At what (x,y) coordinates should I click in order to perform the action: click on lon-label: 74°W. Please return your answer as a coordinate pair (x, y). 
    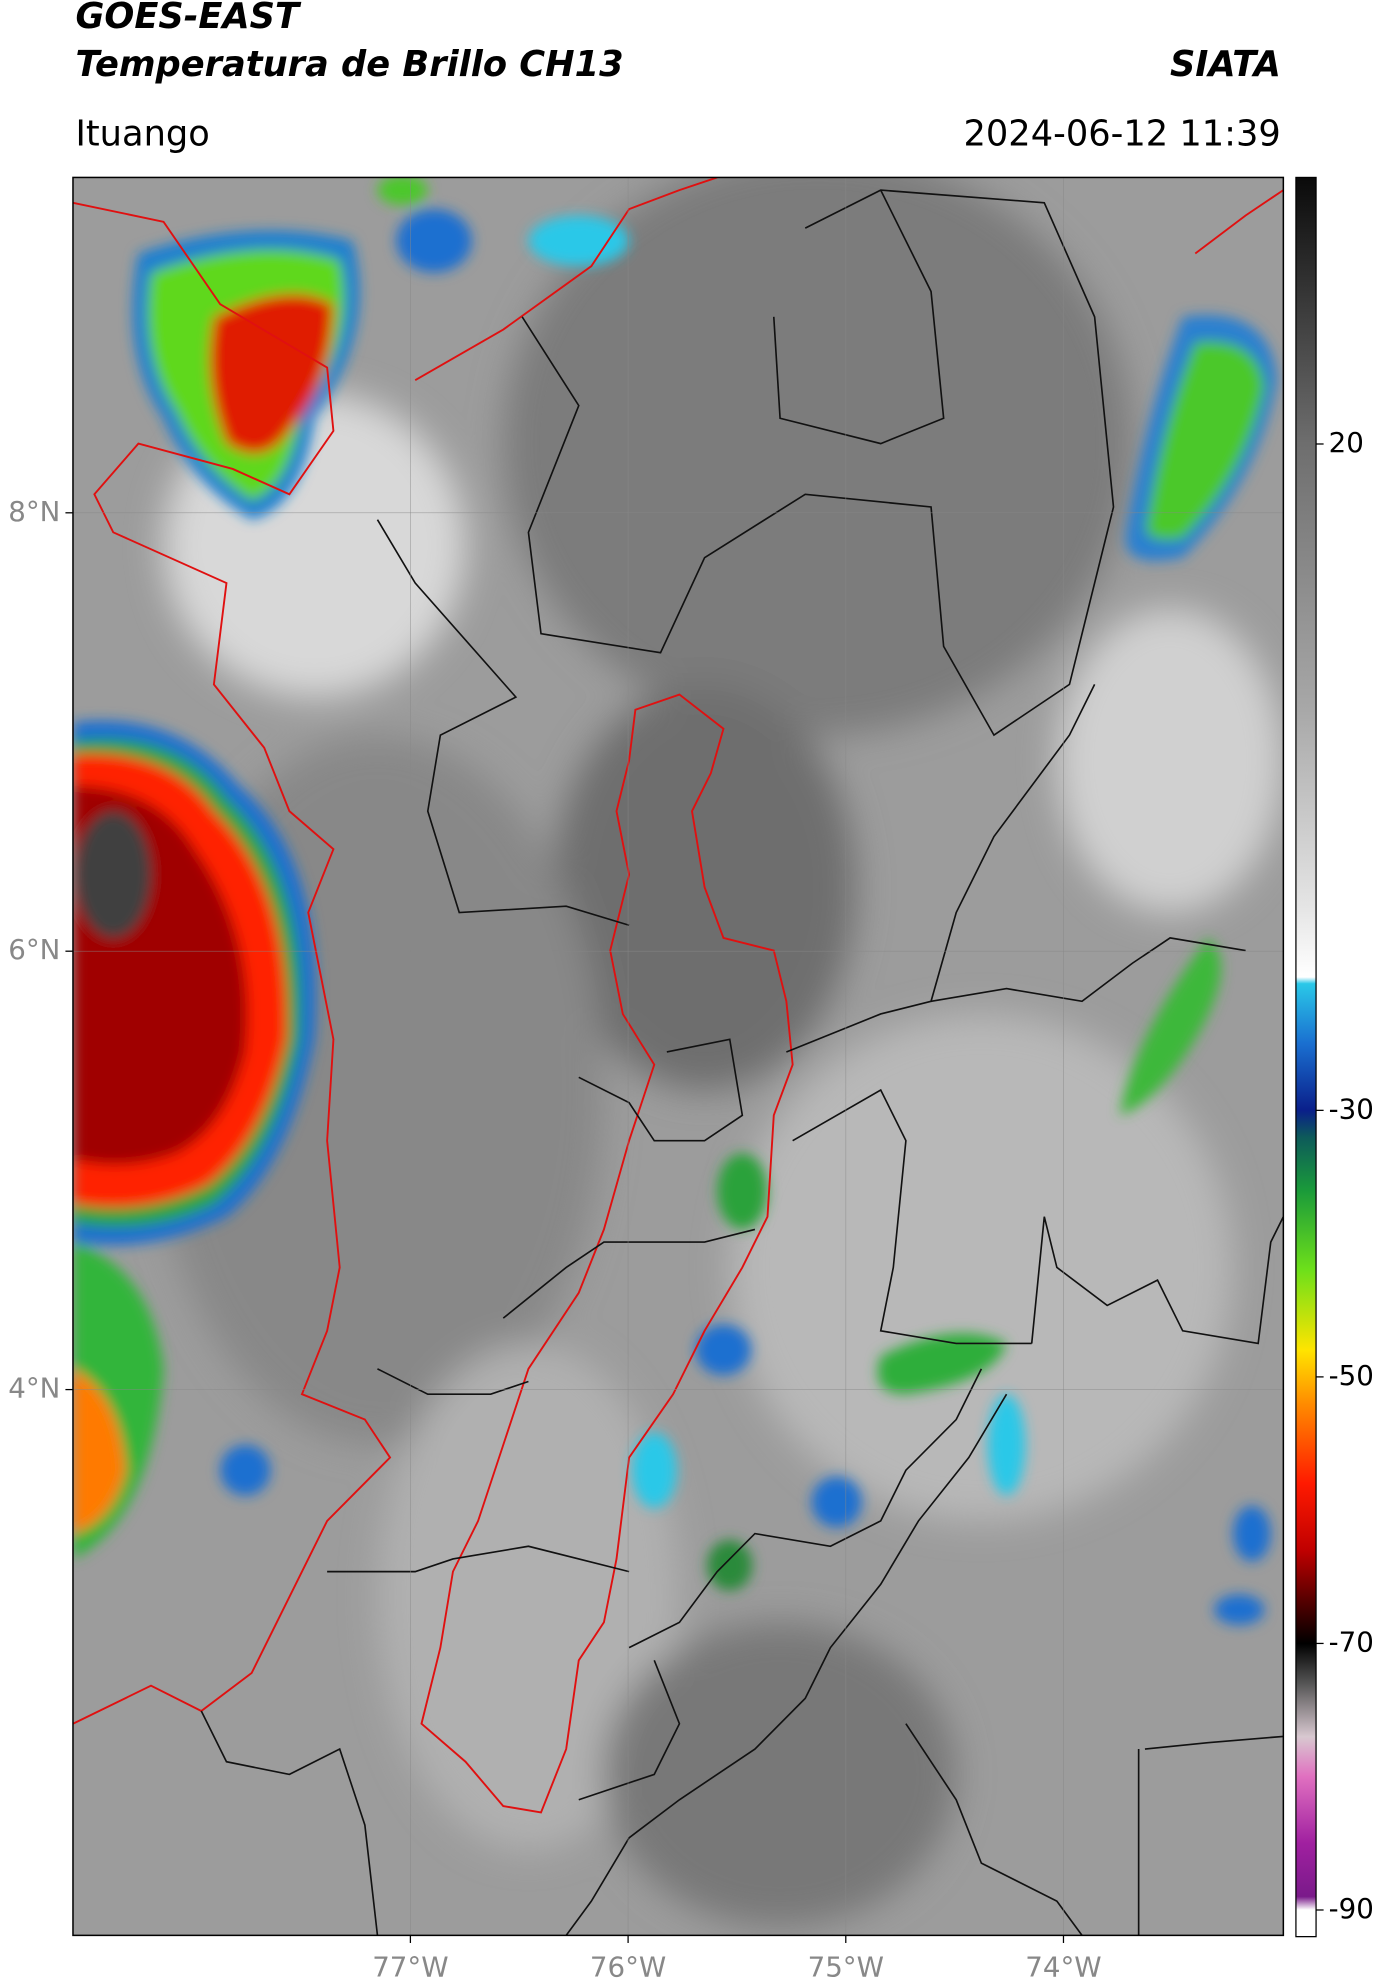
    Looking at the image, I should click on (1063, 1965).